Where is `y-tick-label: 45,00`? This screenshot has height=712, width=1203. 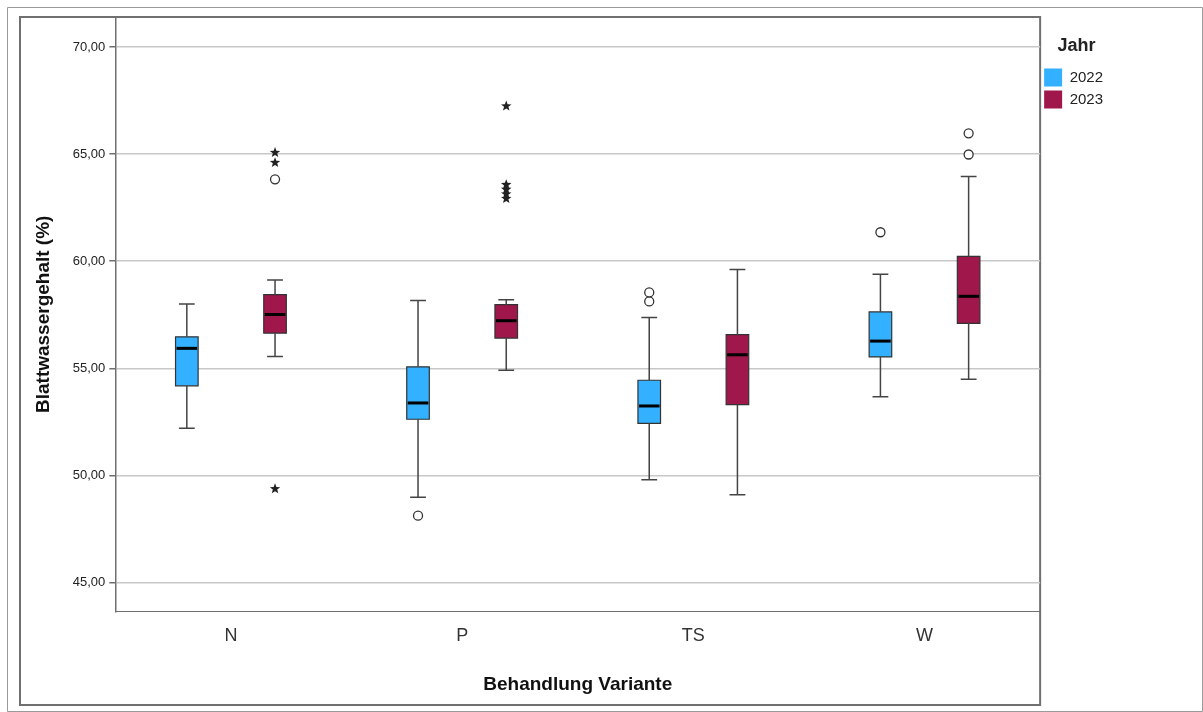 y-tick-label: 45,00 is located at coordinates (89, 582).